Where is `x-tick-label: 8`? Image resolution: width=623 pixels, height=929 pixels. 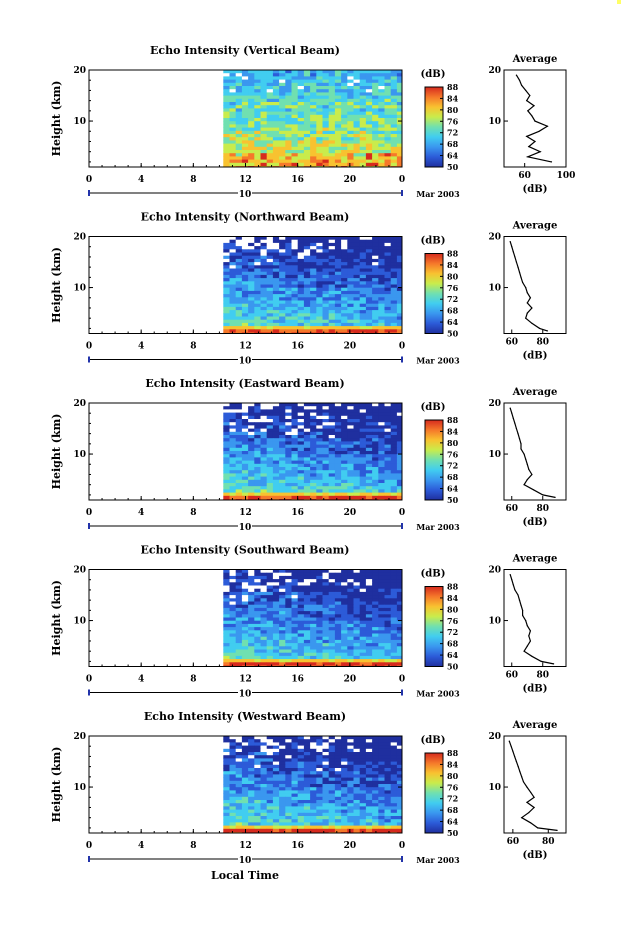
x-tick-label: 8 is located at coordinates (193, 680).